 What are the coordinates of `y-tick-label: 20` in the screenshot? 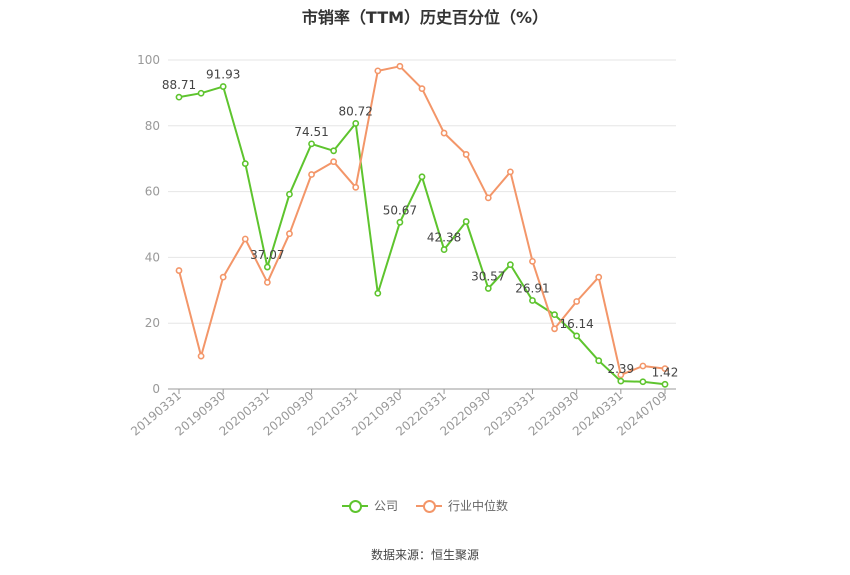 It's located at (152, 323).